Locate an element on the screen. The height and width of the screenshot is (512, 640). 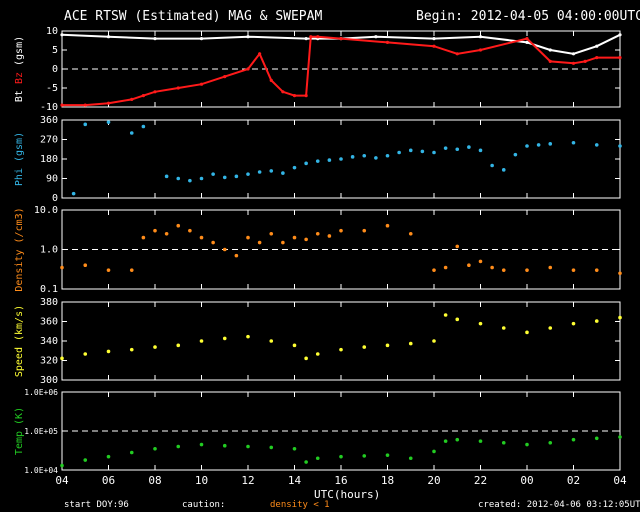
y-axis-label-part: (gsm) is located at coordinates (19, 54).